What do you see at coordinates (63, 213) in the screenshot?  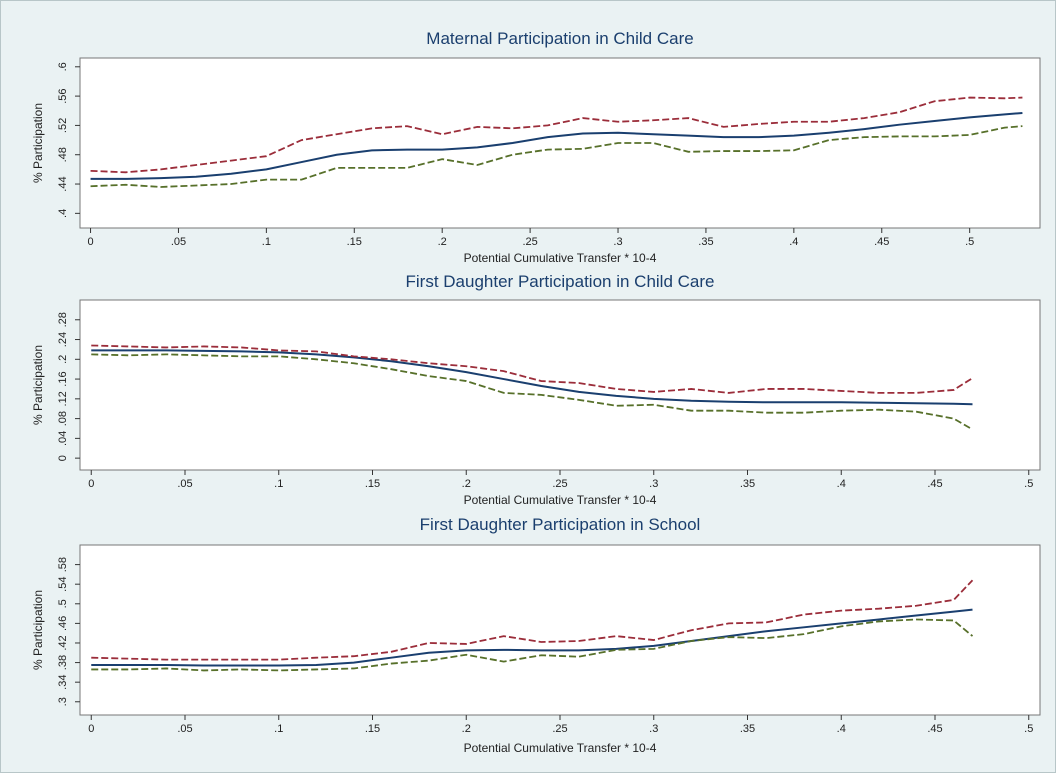 I see `y-tick-label: .4` at bounding box center [63, 213].